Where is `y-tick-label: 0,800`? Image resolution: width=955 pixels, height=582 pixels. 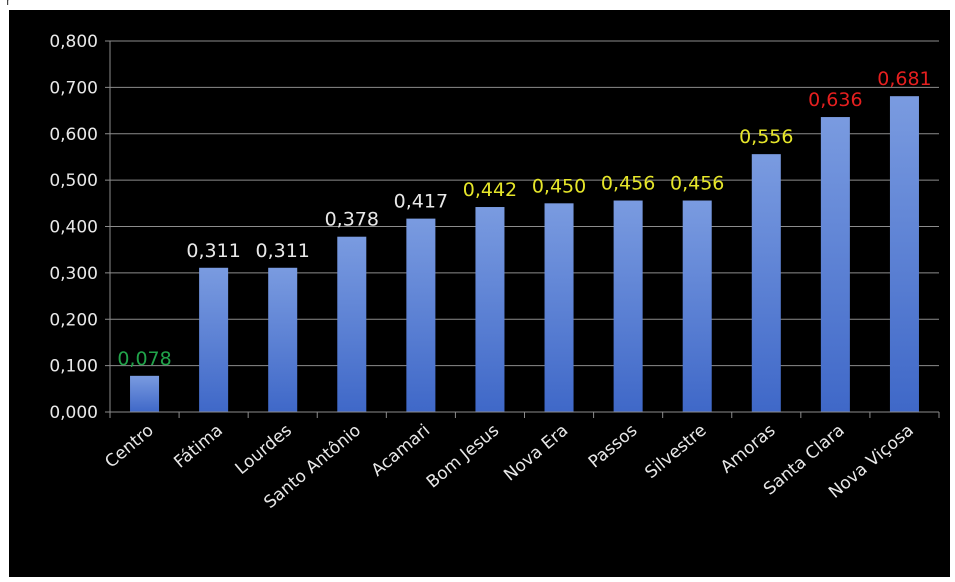
y-tick-label: 0,800 is located at coordinates (73, 42).